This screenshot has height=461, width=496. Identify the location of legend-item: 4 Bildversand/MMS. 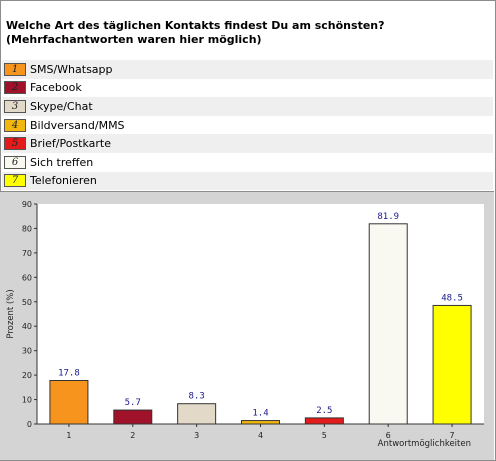
(247, 125).